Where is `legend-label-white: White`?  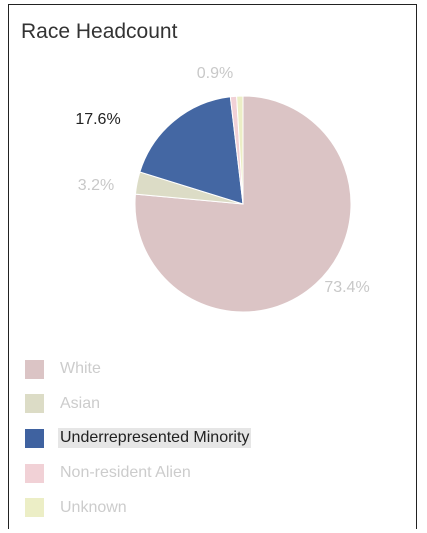
legend-label-white: White is located at coordinates (80, 368).